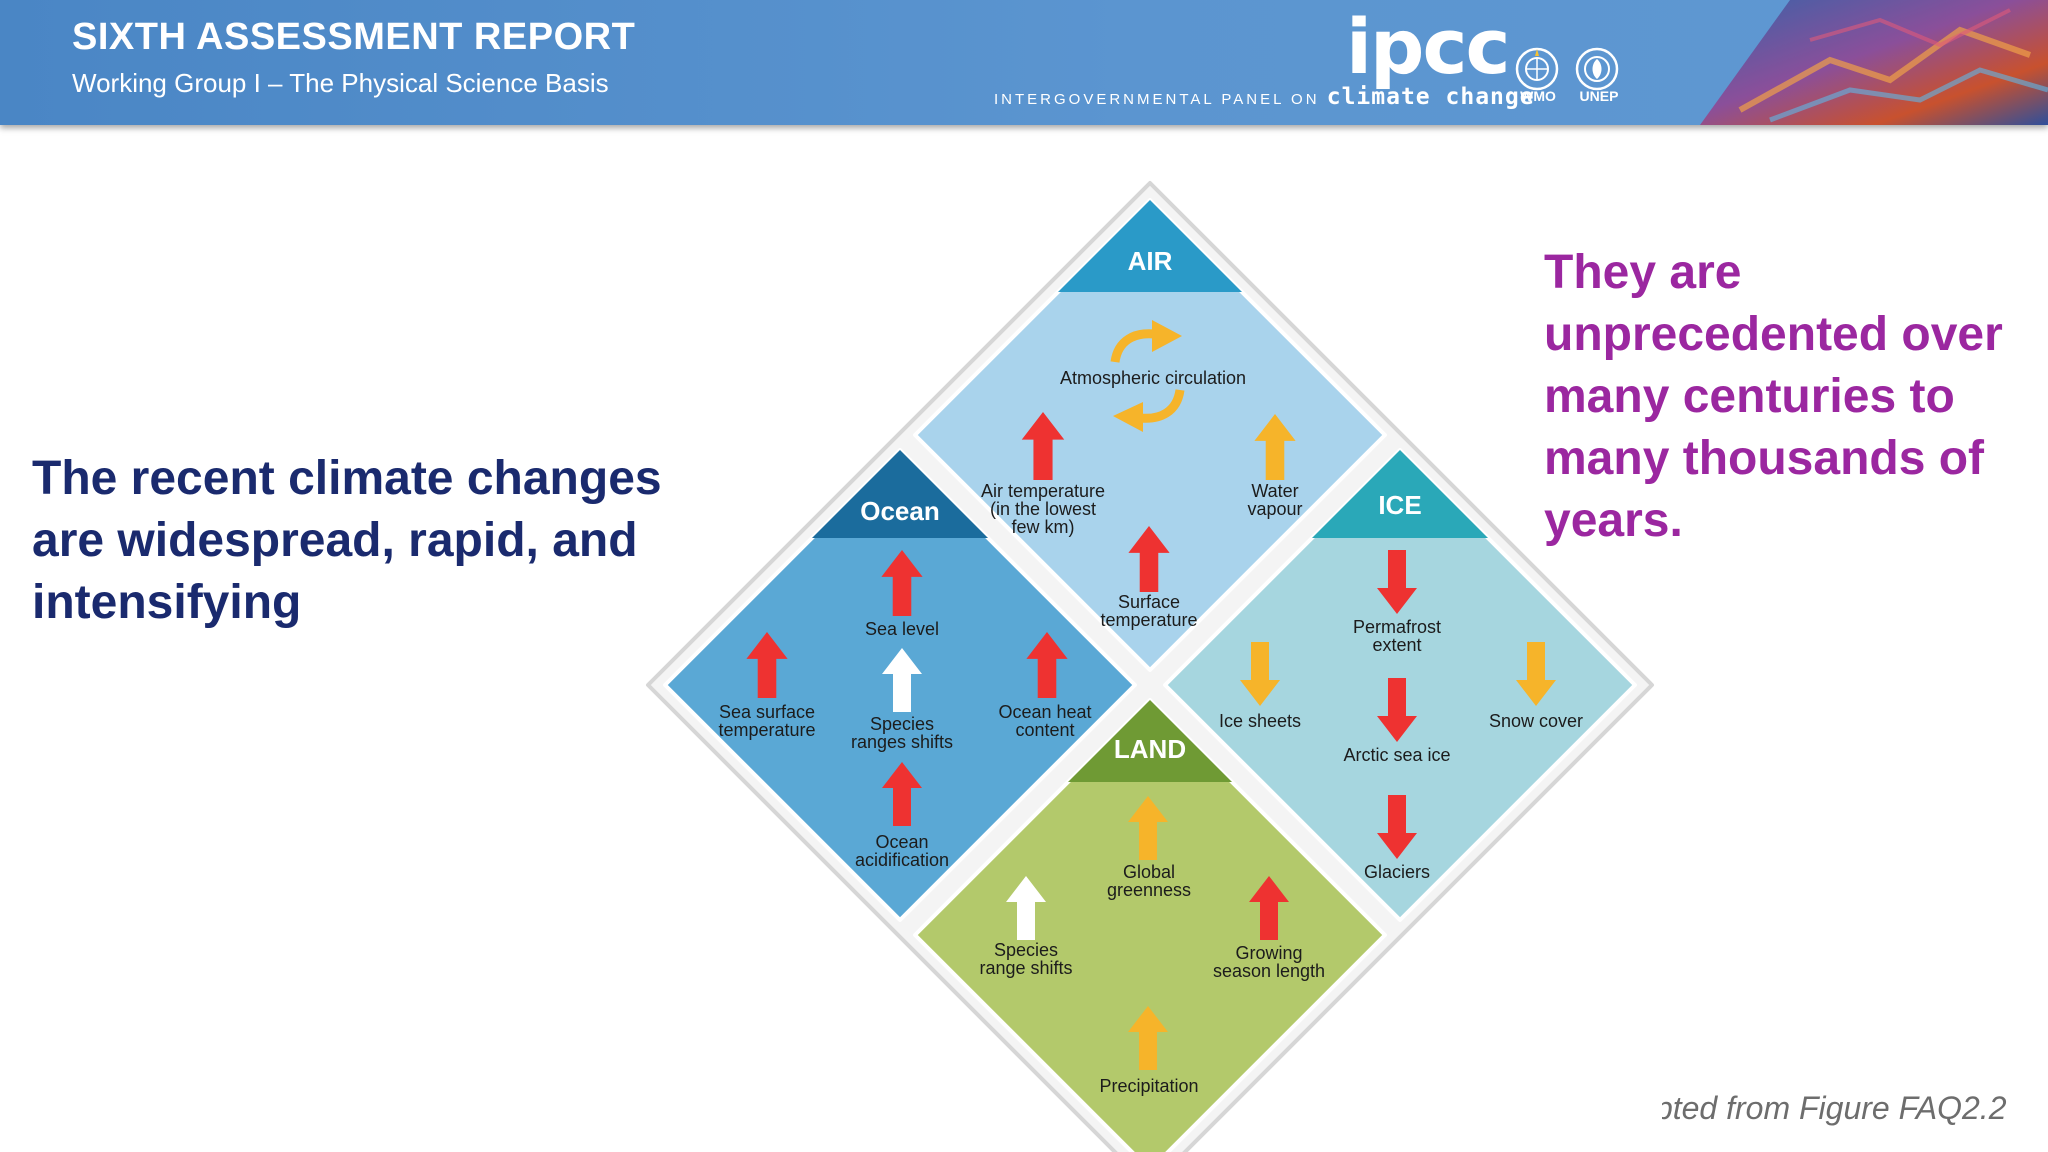  Describe the element at coordinates (1148, 1086) in the screenshot. I see `indicator-precipitation: Precipitation` at that location.